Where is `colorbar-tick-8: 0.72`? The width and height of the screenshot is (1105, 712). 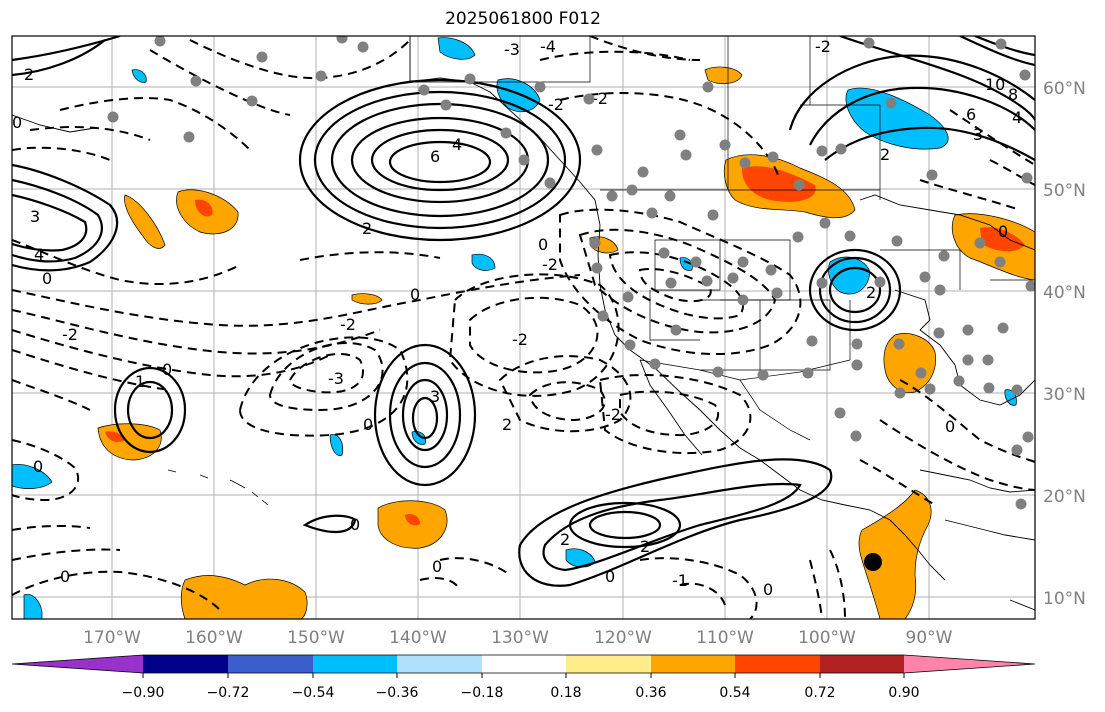
colorbar-tick-8: 0.72 is located at coordinates (819, 693).